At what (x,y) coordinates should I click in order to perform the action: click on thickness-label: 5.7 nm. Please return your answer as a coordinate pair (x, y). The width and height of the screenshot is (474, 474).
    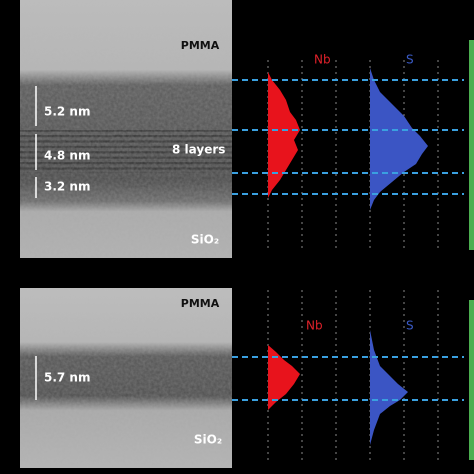
    Looking at the image, I should click on (67, 378).